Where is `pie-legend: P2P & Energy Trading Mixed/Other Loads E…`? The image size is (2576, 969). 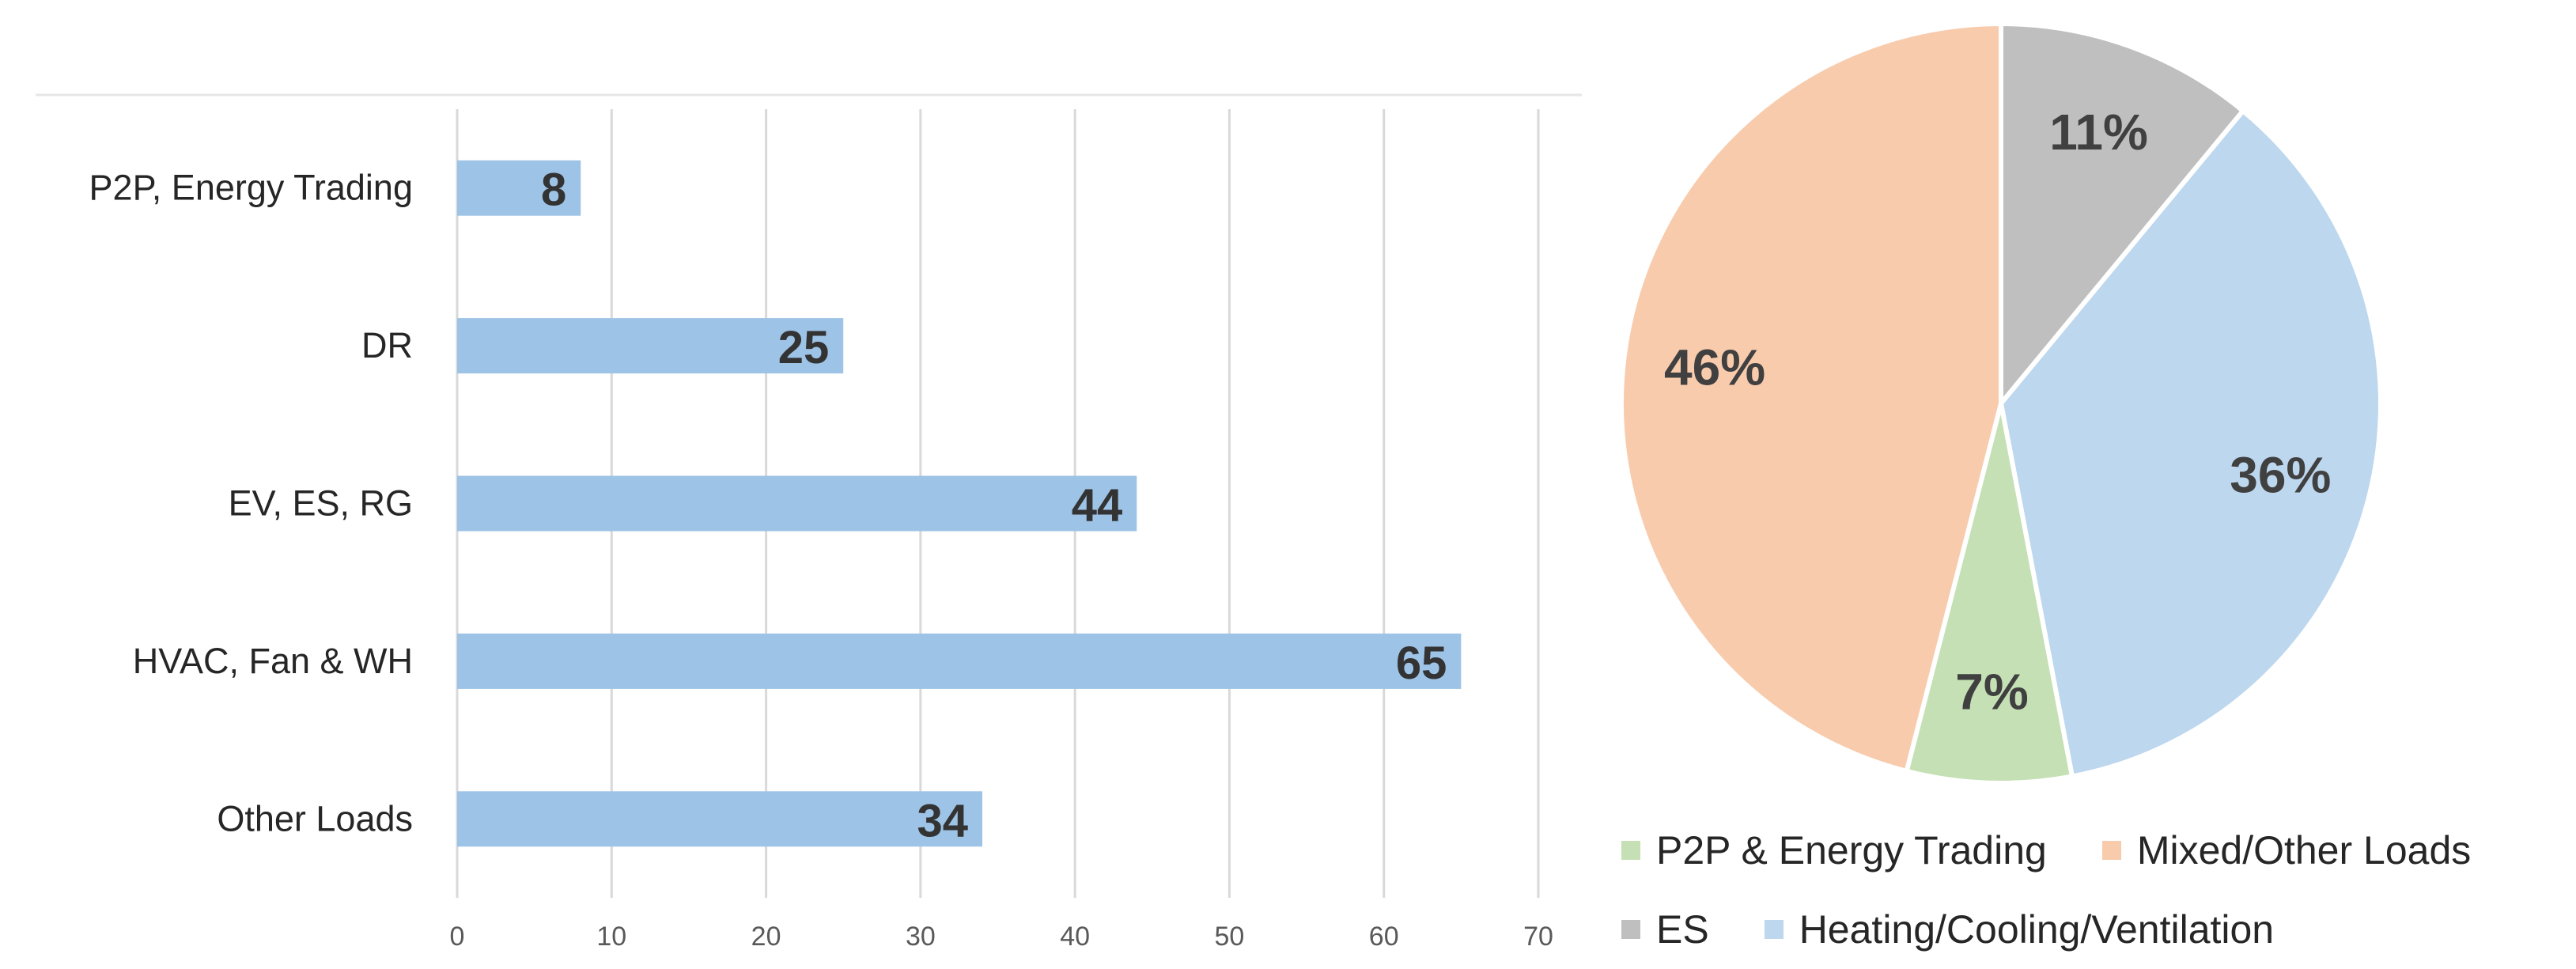 pie-legend: P2P & Energy Trading Mixed/Other Loads E… is located at coordinates (2096, 890).